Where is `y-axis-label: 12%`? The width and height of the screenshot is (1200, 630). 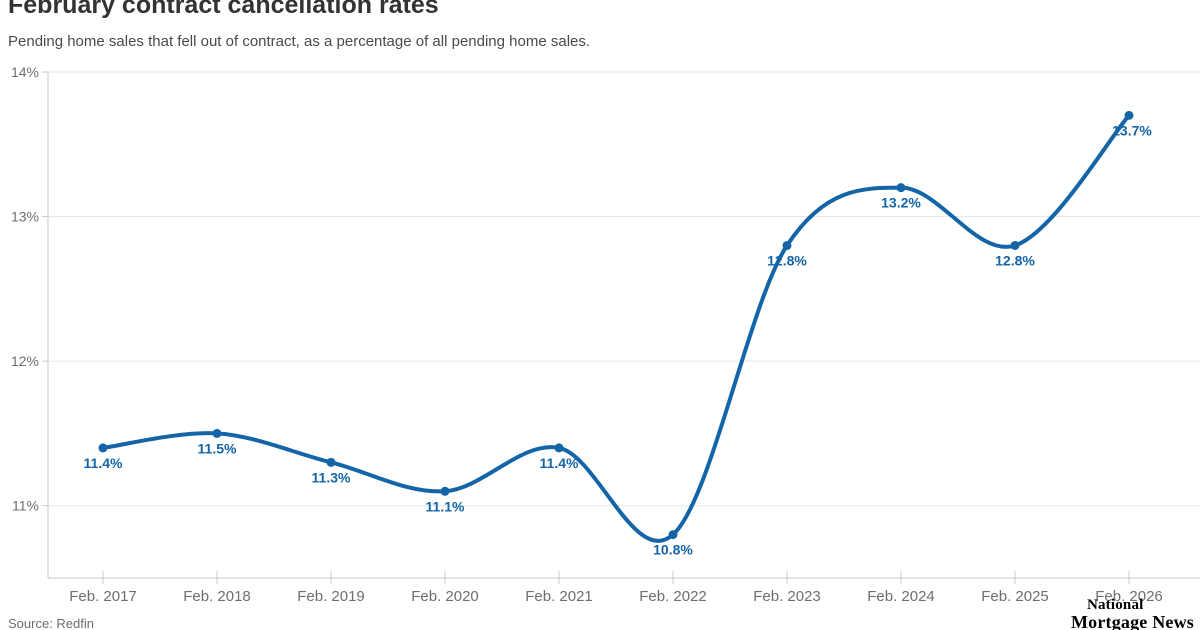 y-axis-label: 12% is located at coordinates (25, 361).